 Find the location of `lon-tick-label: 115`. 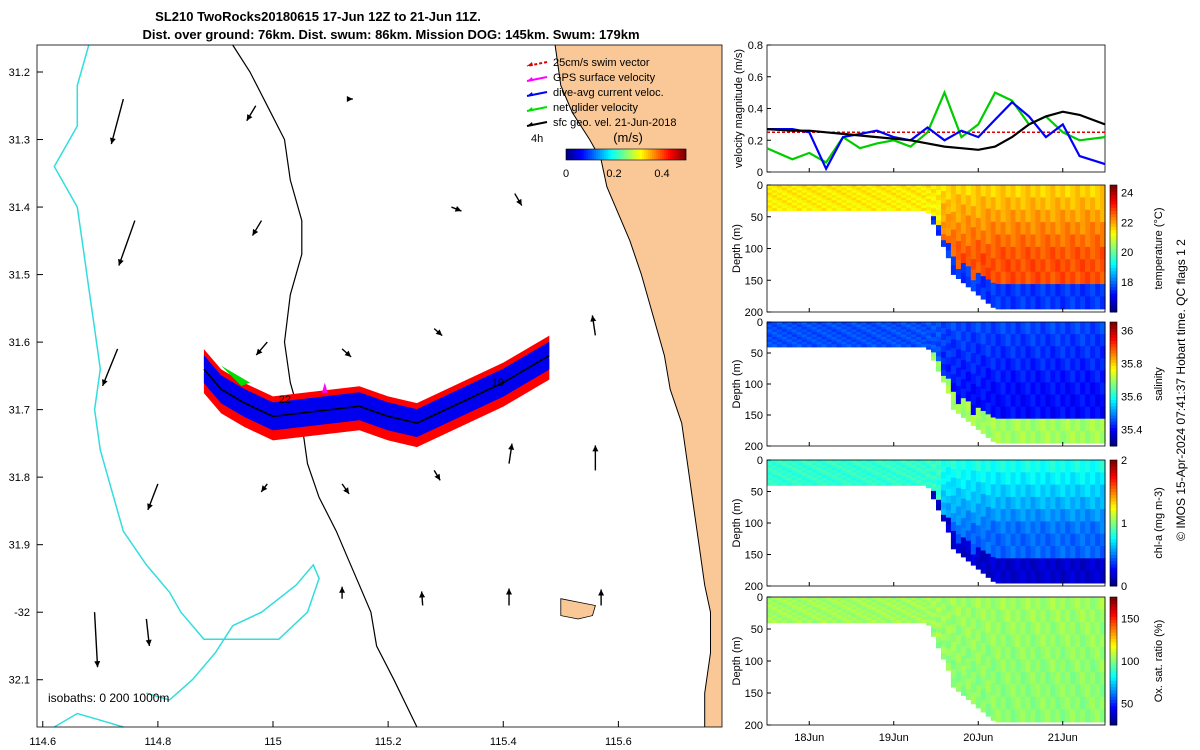

lon-tick-label: 115 is located at coordinates (273, 742).